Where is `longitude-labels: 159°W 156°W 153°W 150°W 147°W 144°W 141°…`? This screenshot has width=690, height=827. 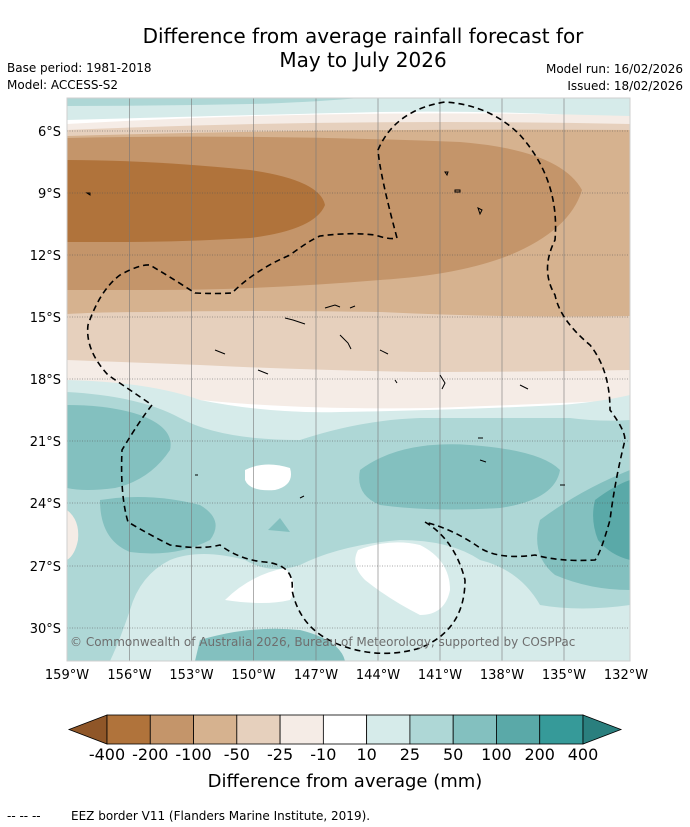 longitude-labels: 159°W 156°W 153°W 150°W 147°W 144°W 141°… is located at coordinates (346, 675).